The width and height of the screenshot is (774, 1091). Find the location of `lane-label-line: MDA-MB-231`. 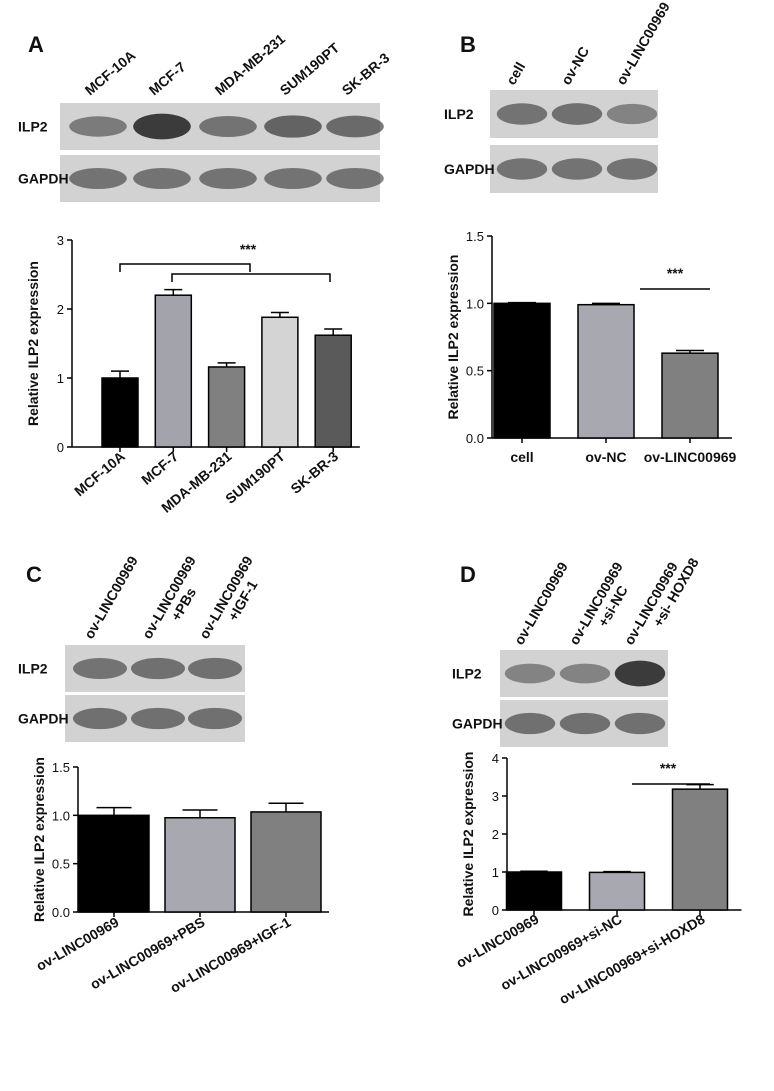

lane-label-line: MDA-MB-231 is located at coordinates (250, 64).